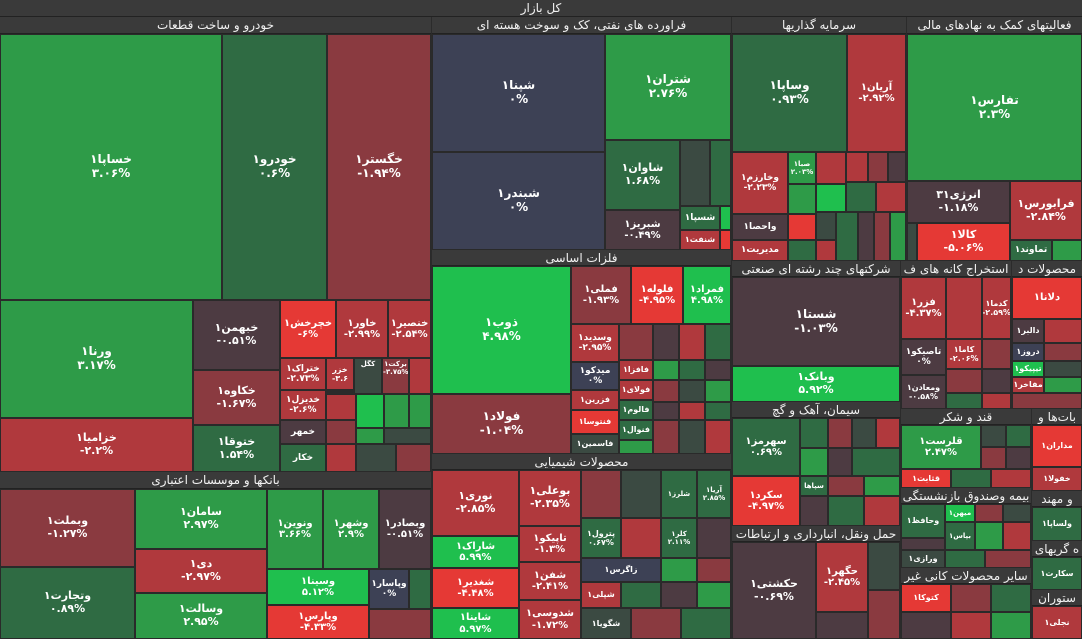 This screenshot has width=1082, height=639. I want to click on tile-vpars: وپارس۱ -۴.۳۳%, so click(318, 622).